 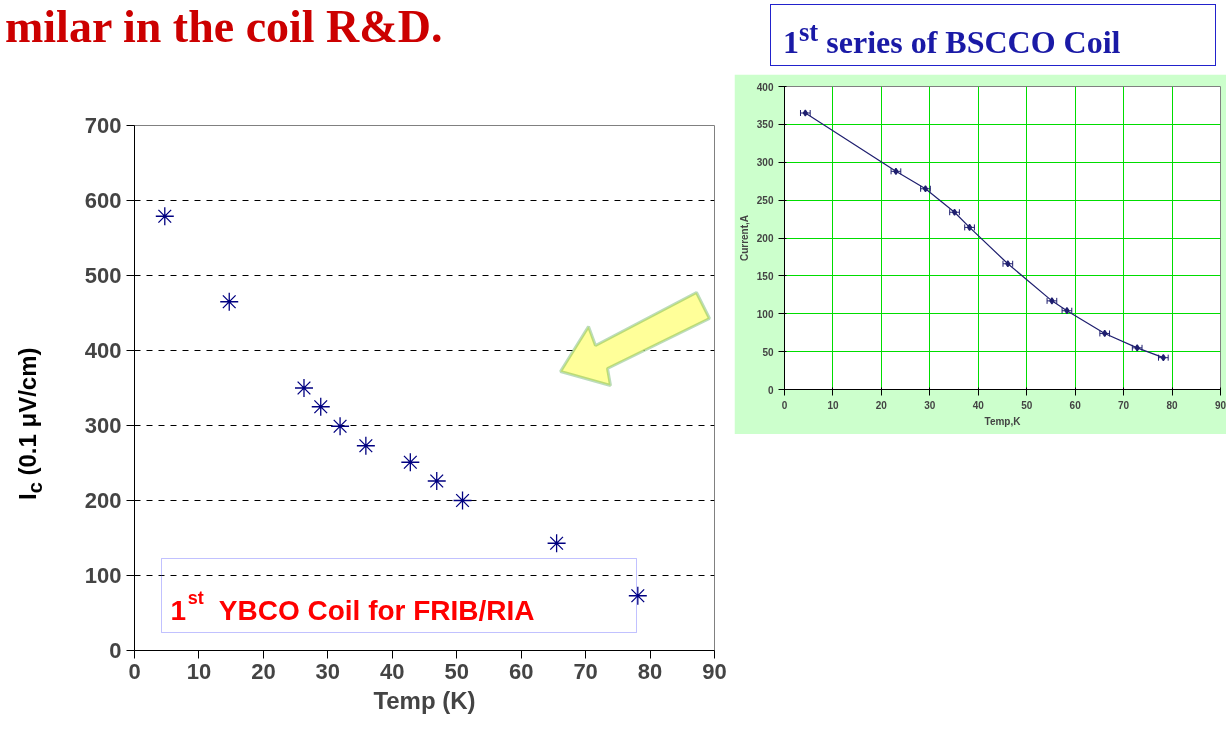 I want to click on chart-title: 1$^{st}$ series of BSCCO Coil, so click(x=952, y=39).